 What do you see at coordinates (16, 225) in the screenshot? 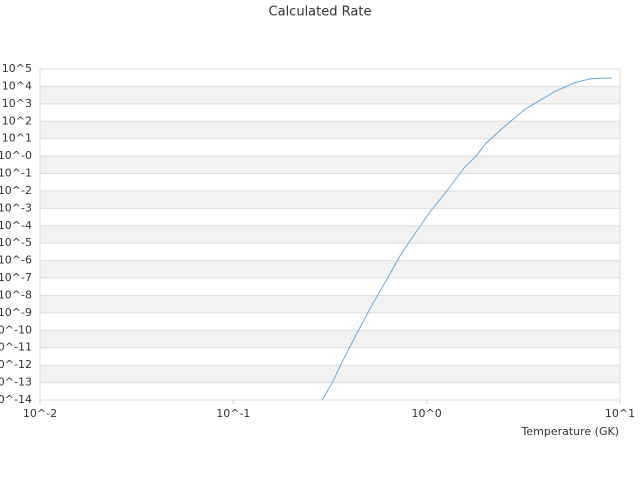
I see `y-tick-label: 10^-4` at bounding box center [16, 225].